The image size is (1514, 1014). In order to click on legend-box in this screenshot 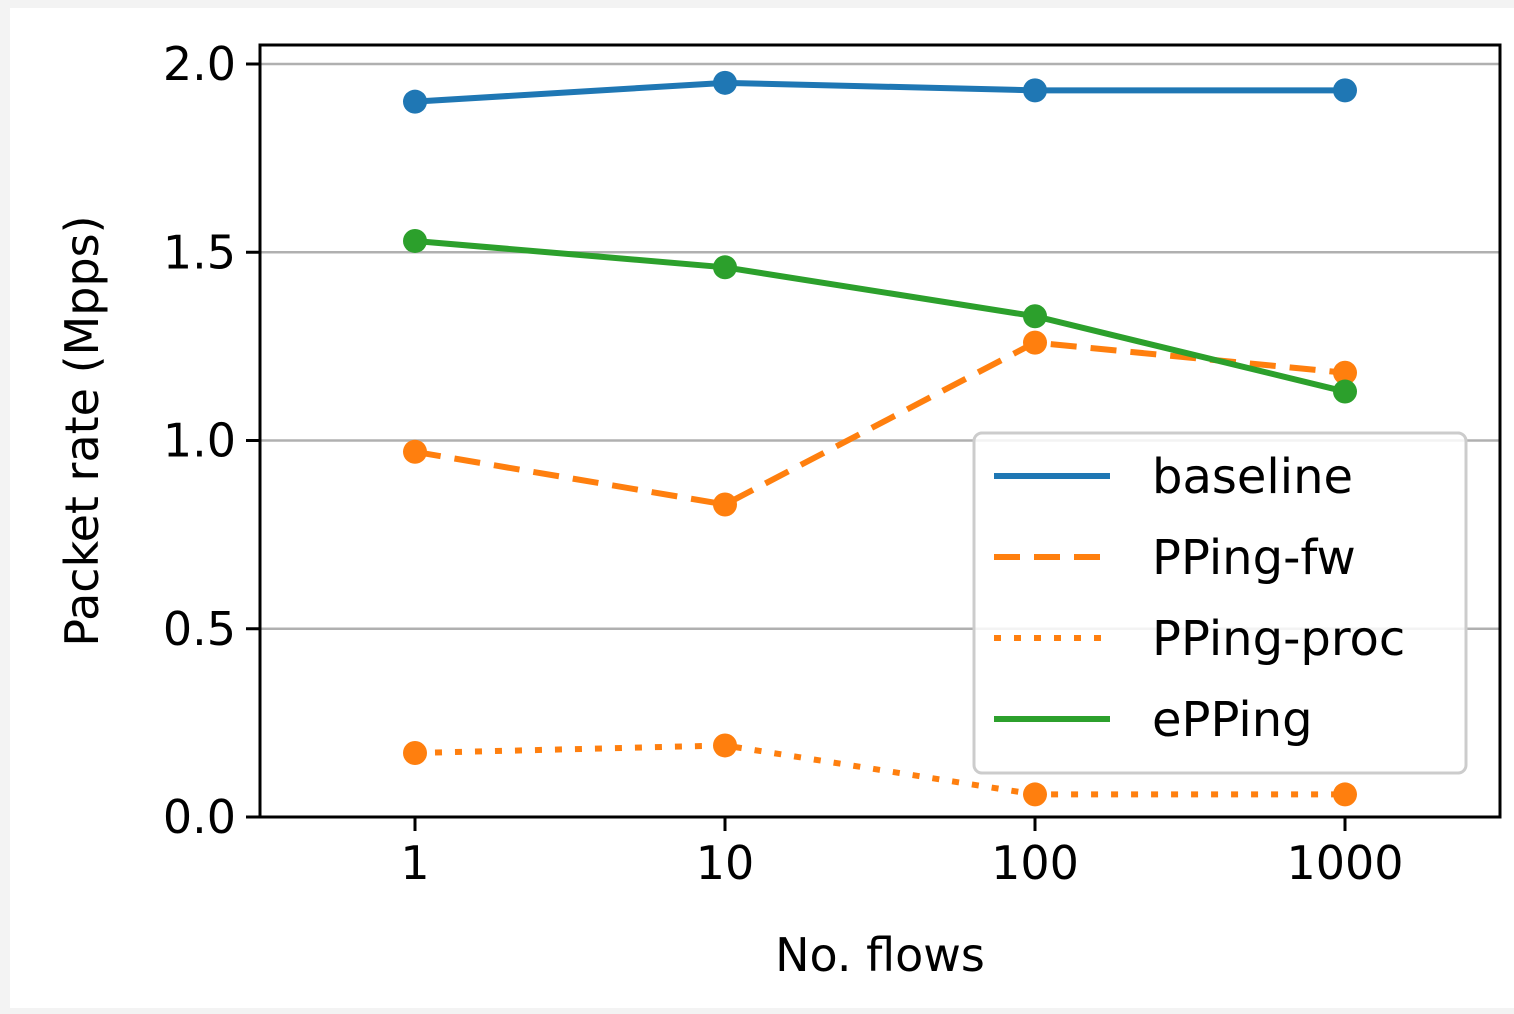, I will do `click(1220, 603)`.